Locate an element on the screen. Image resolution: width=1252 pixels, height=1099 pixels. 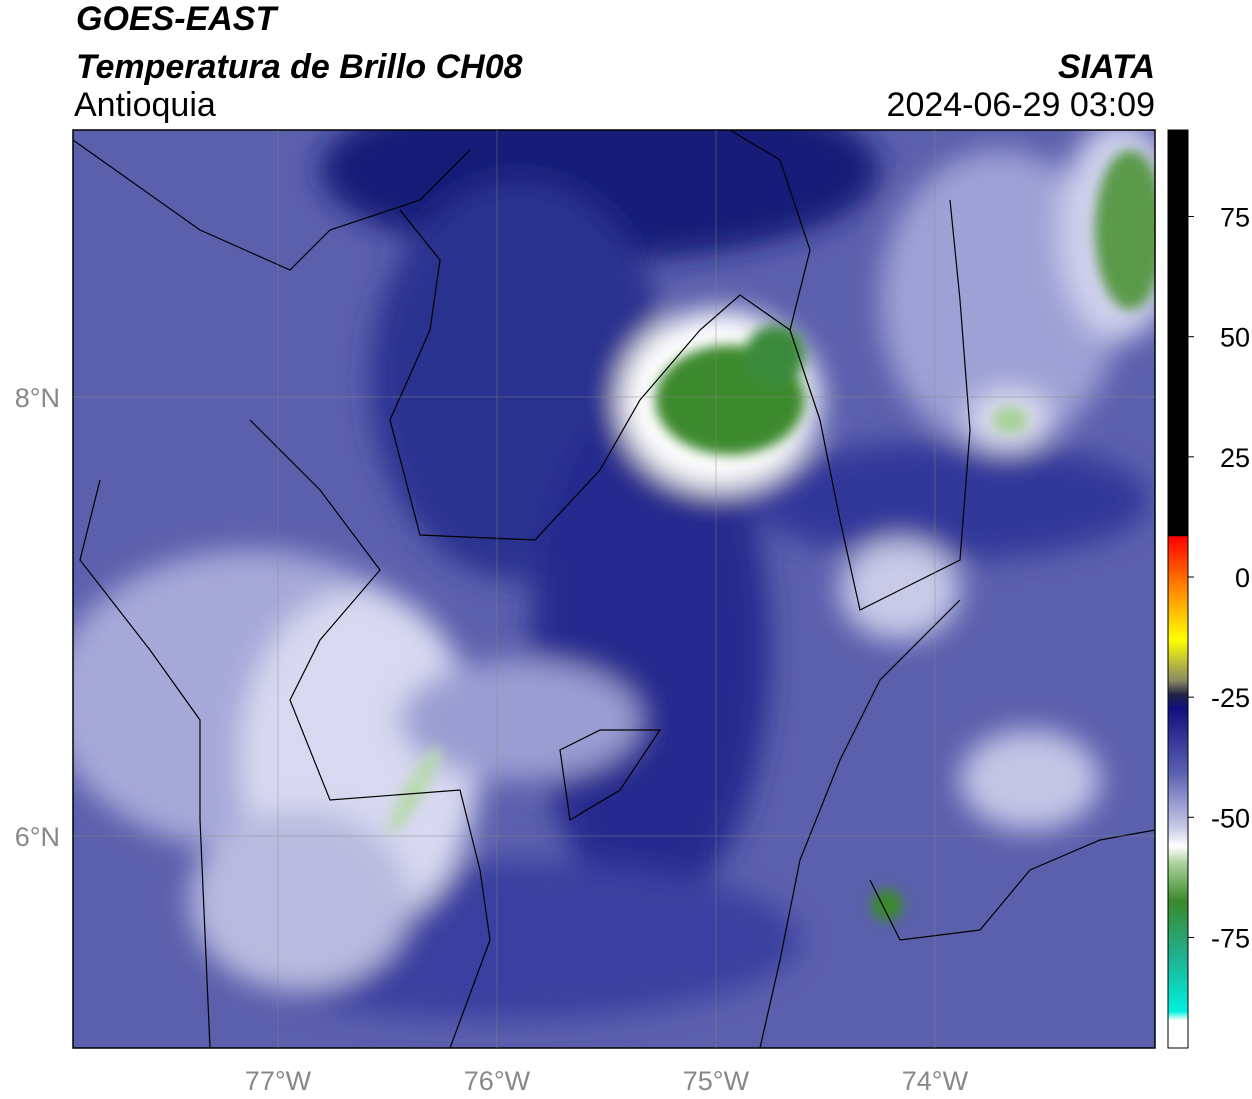
y-tick-label: 6°N is located at coordinates (37, 837).